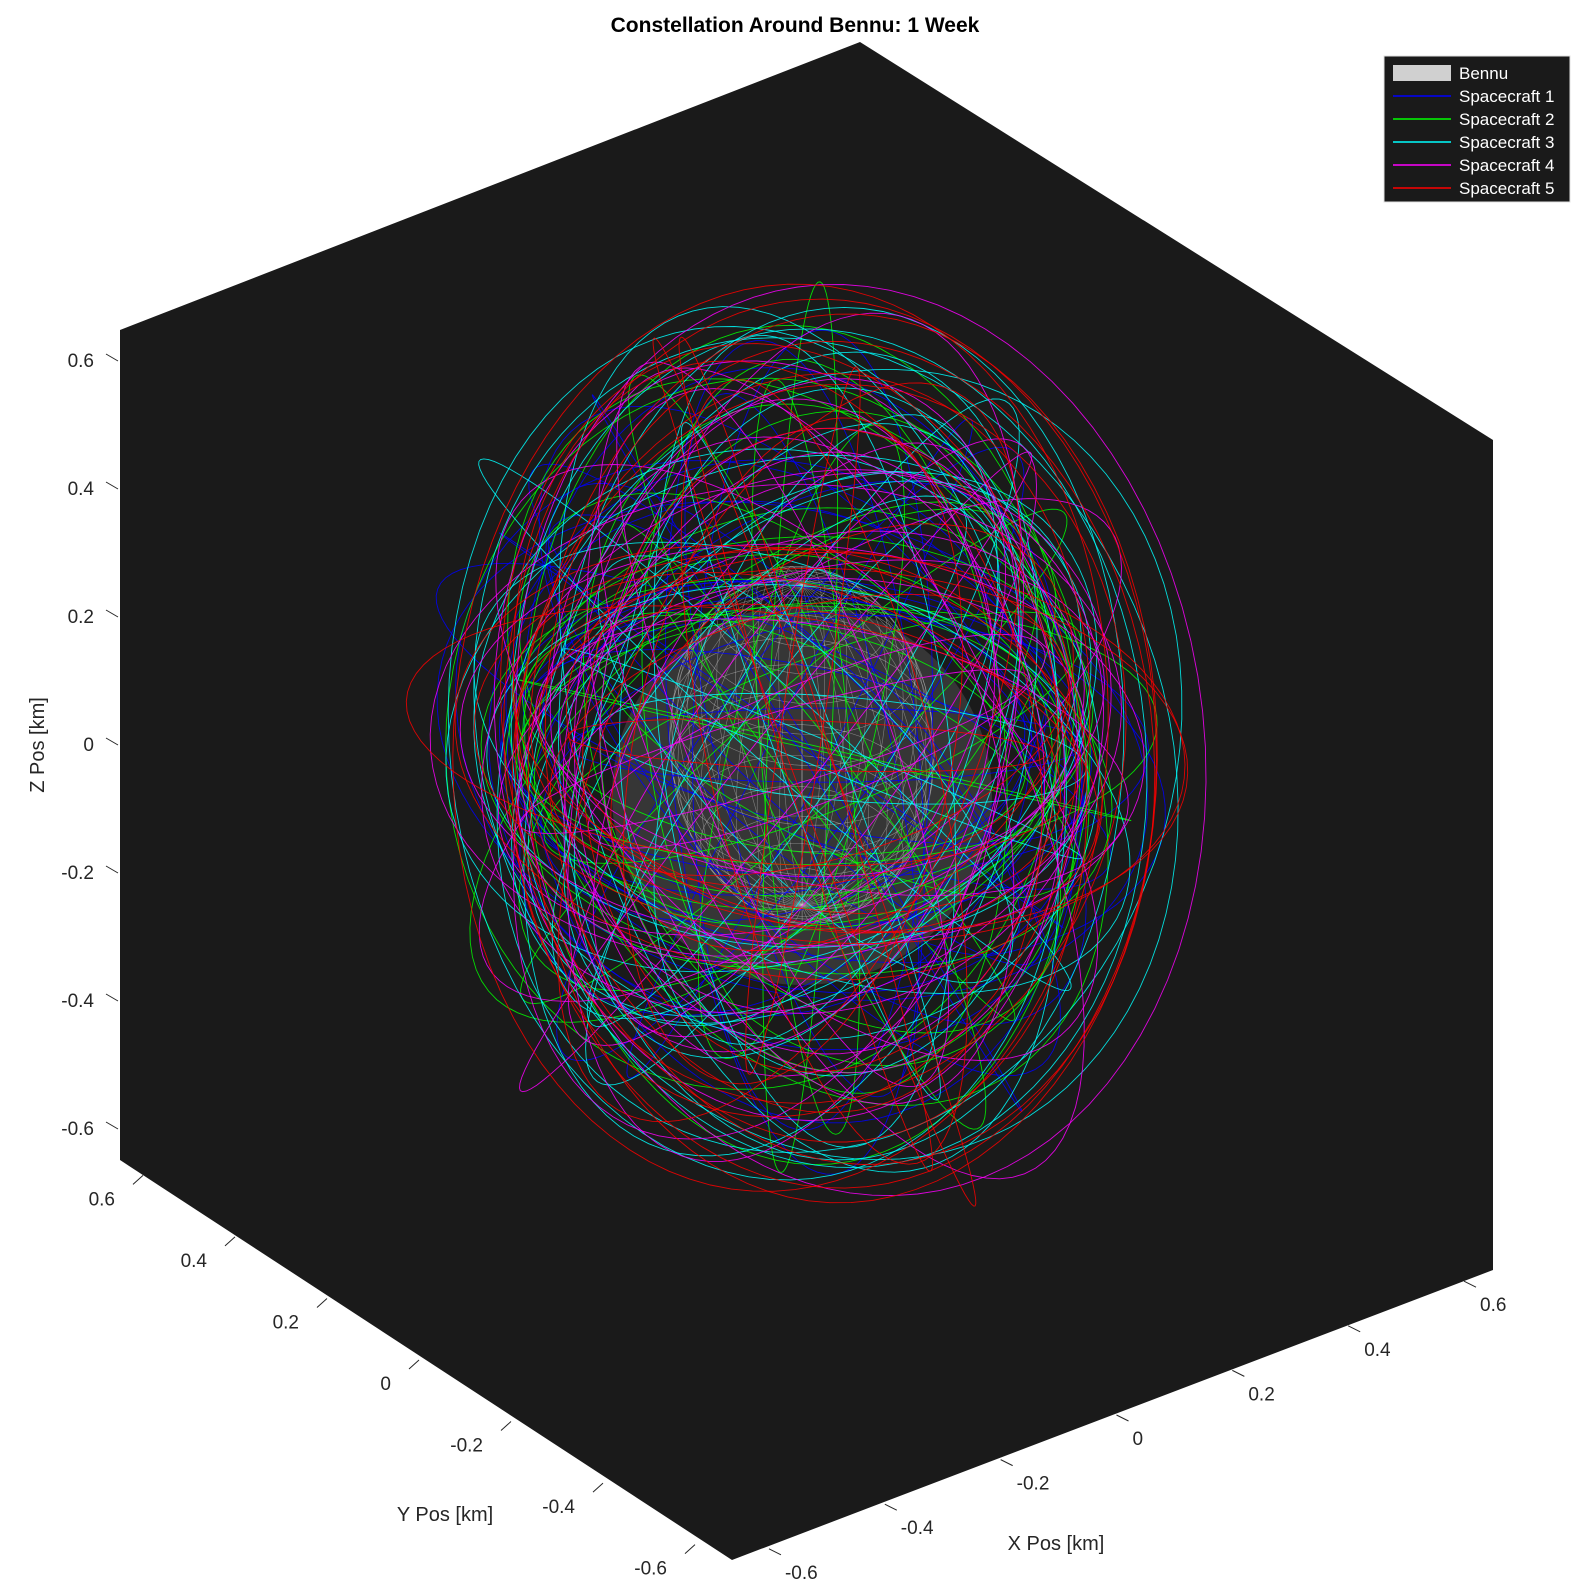 The image size is (1588, 1588). What do you see at coordinates (77, 1129) in the screenshot?
I see `z-tick-label: -0.6` at bounding box center [77, 1129].